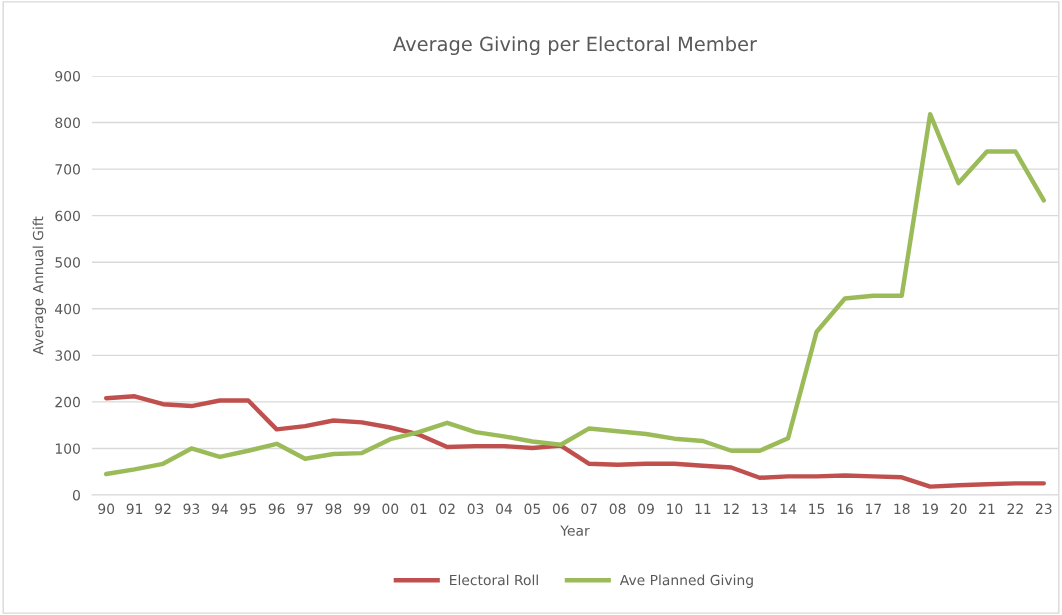  Describe the element at coordinates (504, 509) in the screenshot. I see `x-tick-label: 04` at that location.